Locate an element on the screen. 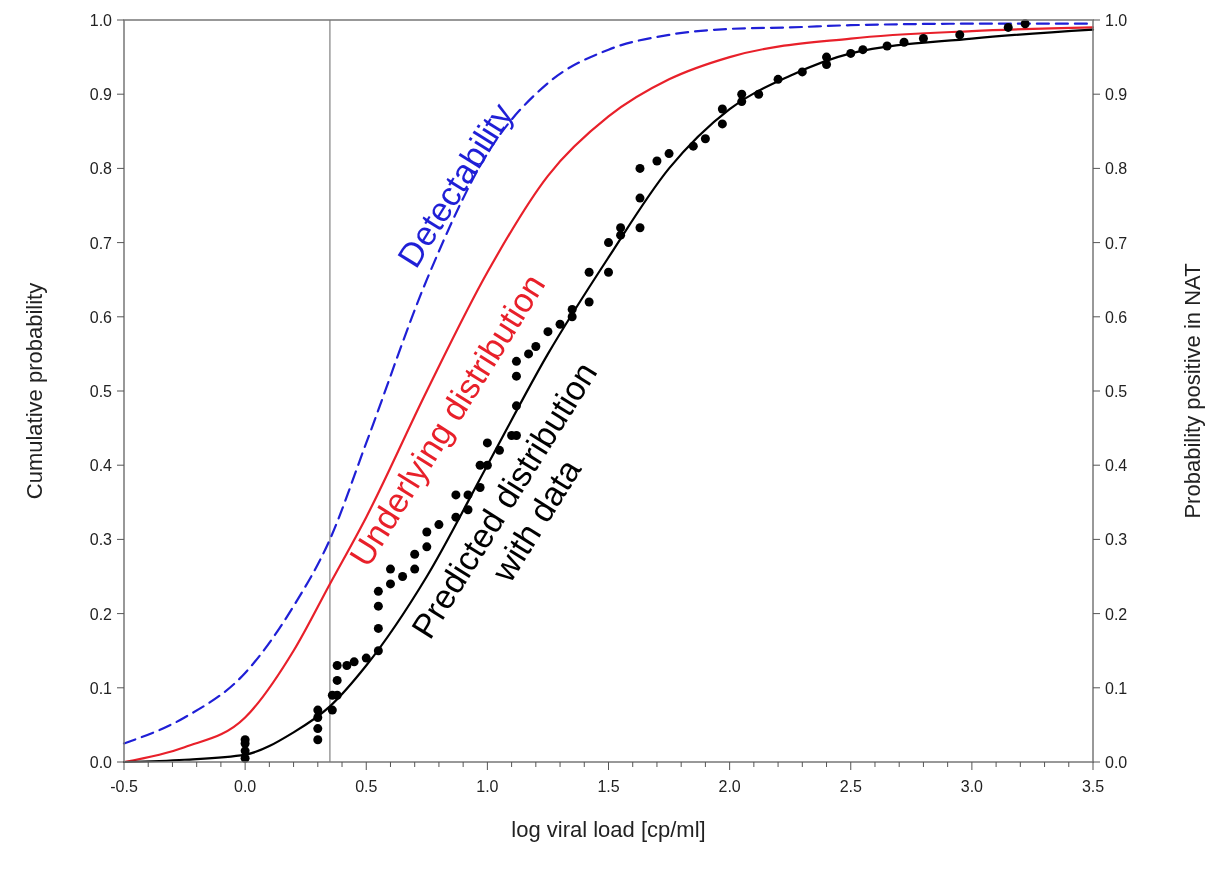 The image size is (1222, 871). y2-tick-label: 0.0 is located at coordinates (1116, 762).